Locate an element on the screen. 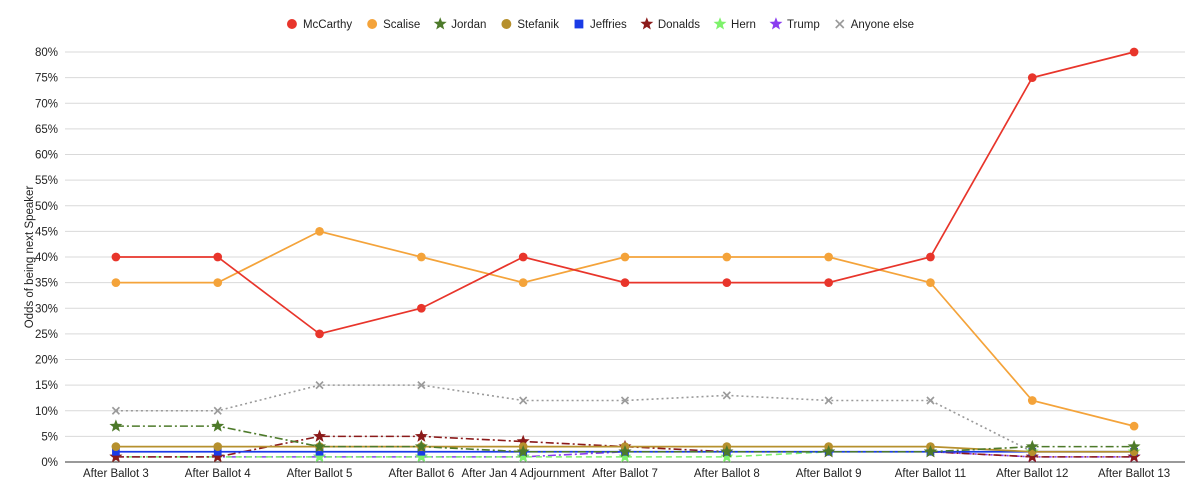 The width and height of the screenshot is (1200, 496). legend-item-anyone-else: Anyone else is located at coordinates (874, 25).